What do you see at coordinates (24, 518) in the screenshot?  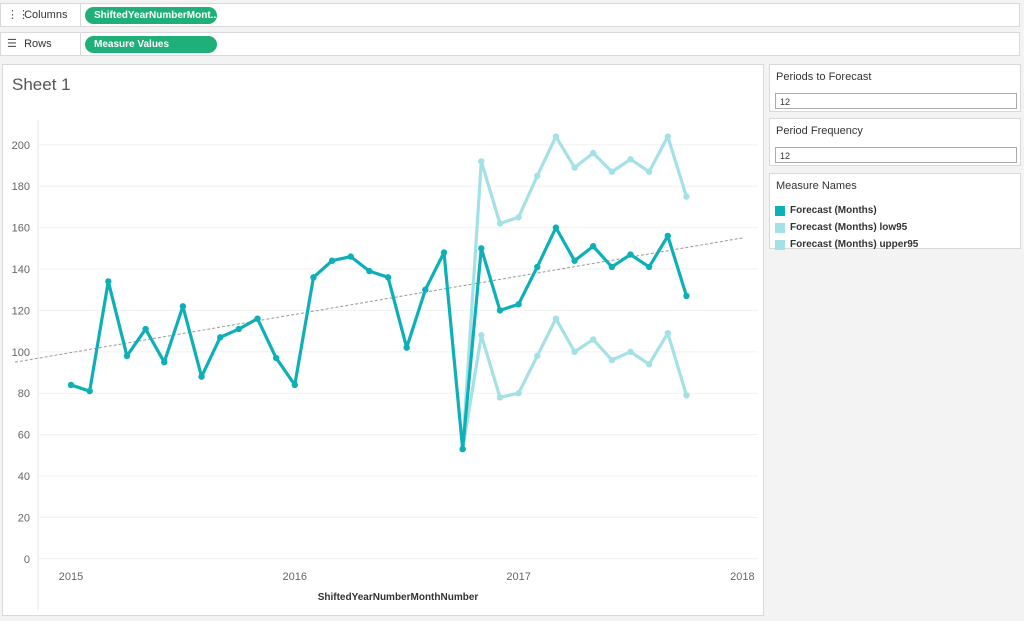 I see `y-tick-label: 20` at bounding box center [24, 518].